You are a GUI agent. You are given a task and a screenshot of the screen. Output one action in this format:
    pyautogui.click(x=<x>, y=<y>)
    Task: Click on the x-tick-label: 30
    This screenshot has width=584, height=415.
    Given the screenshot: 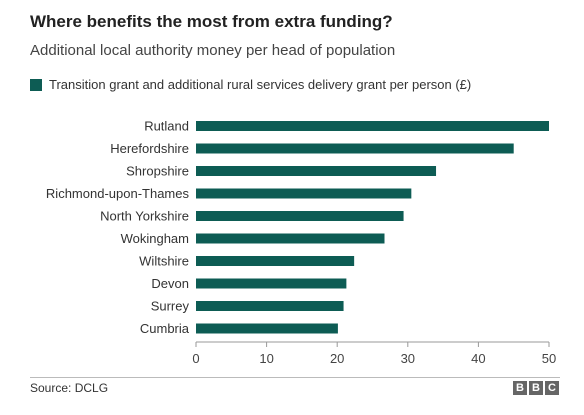 What is the action you would take?
    pyautogui.click(x=408, y=358)
    